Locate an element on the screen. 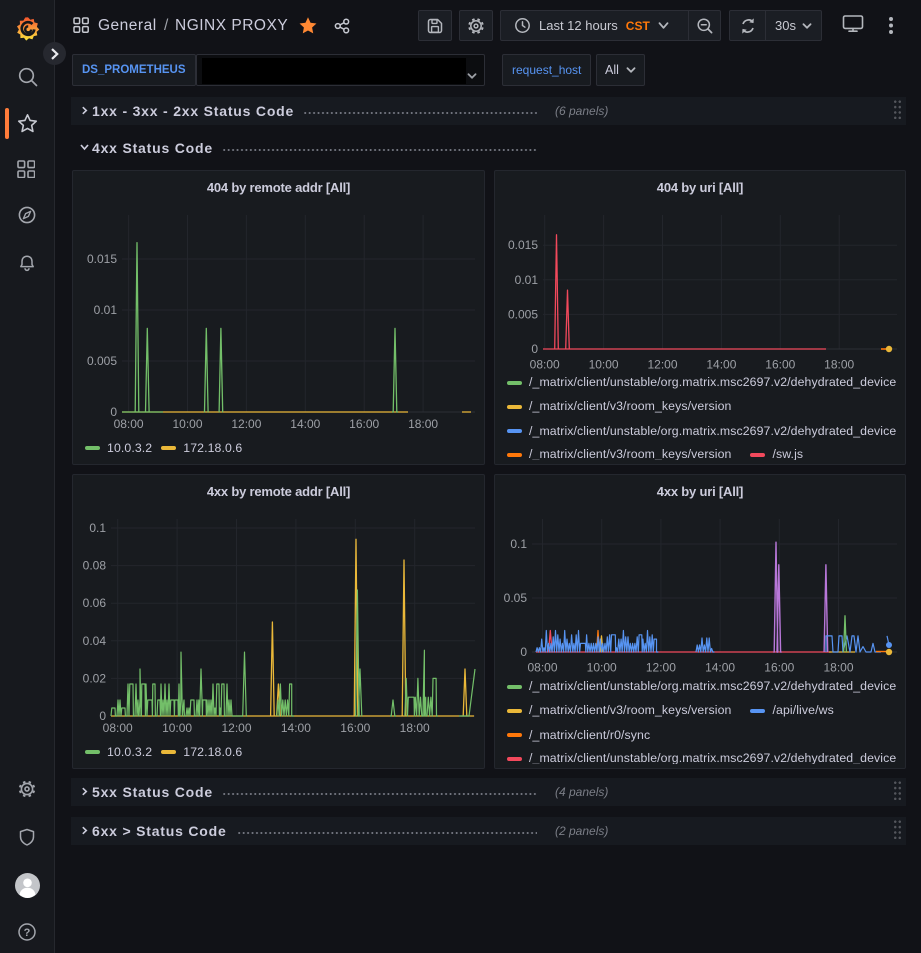 This screenshot has width=921, height=953. svg-text: 0.02 is located at coordinates (95, 678).